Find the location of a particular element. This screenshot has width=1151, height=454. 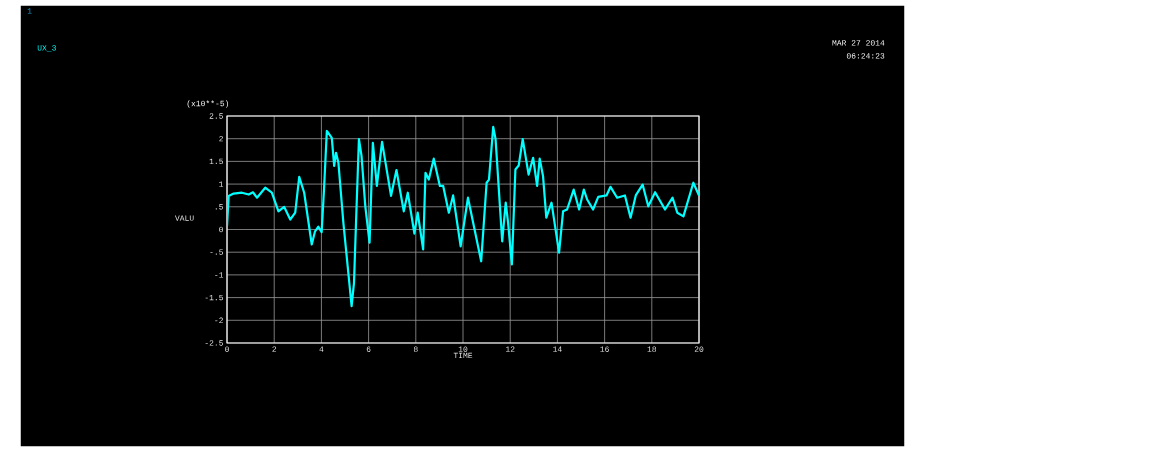

y-tick-label: 2.5 is located at coordinates (216, 116).